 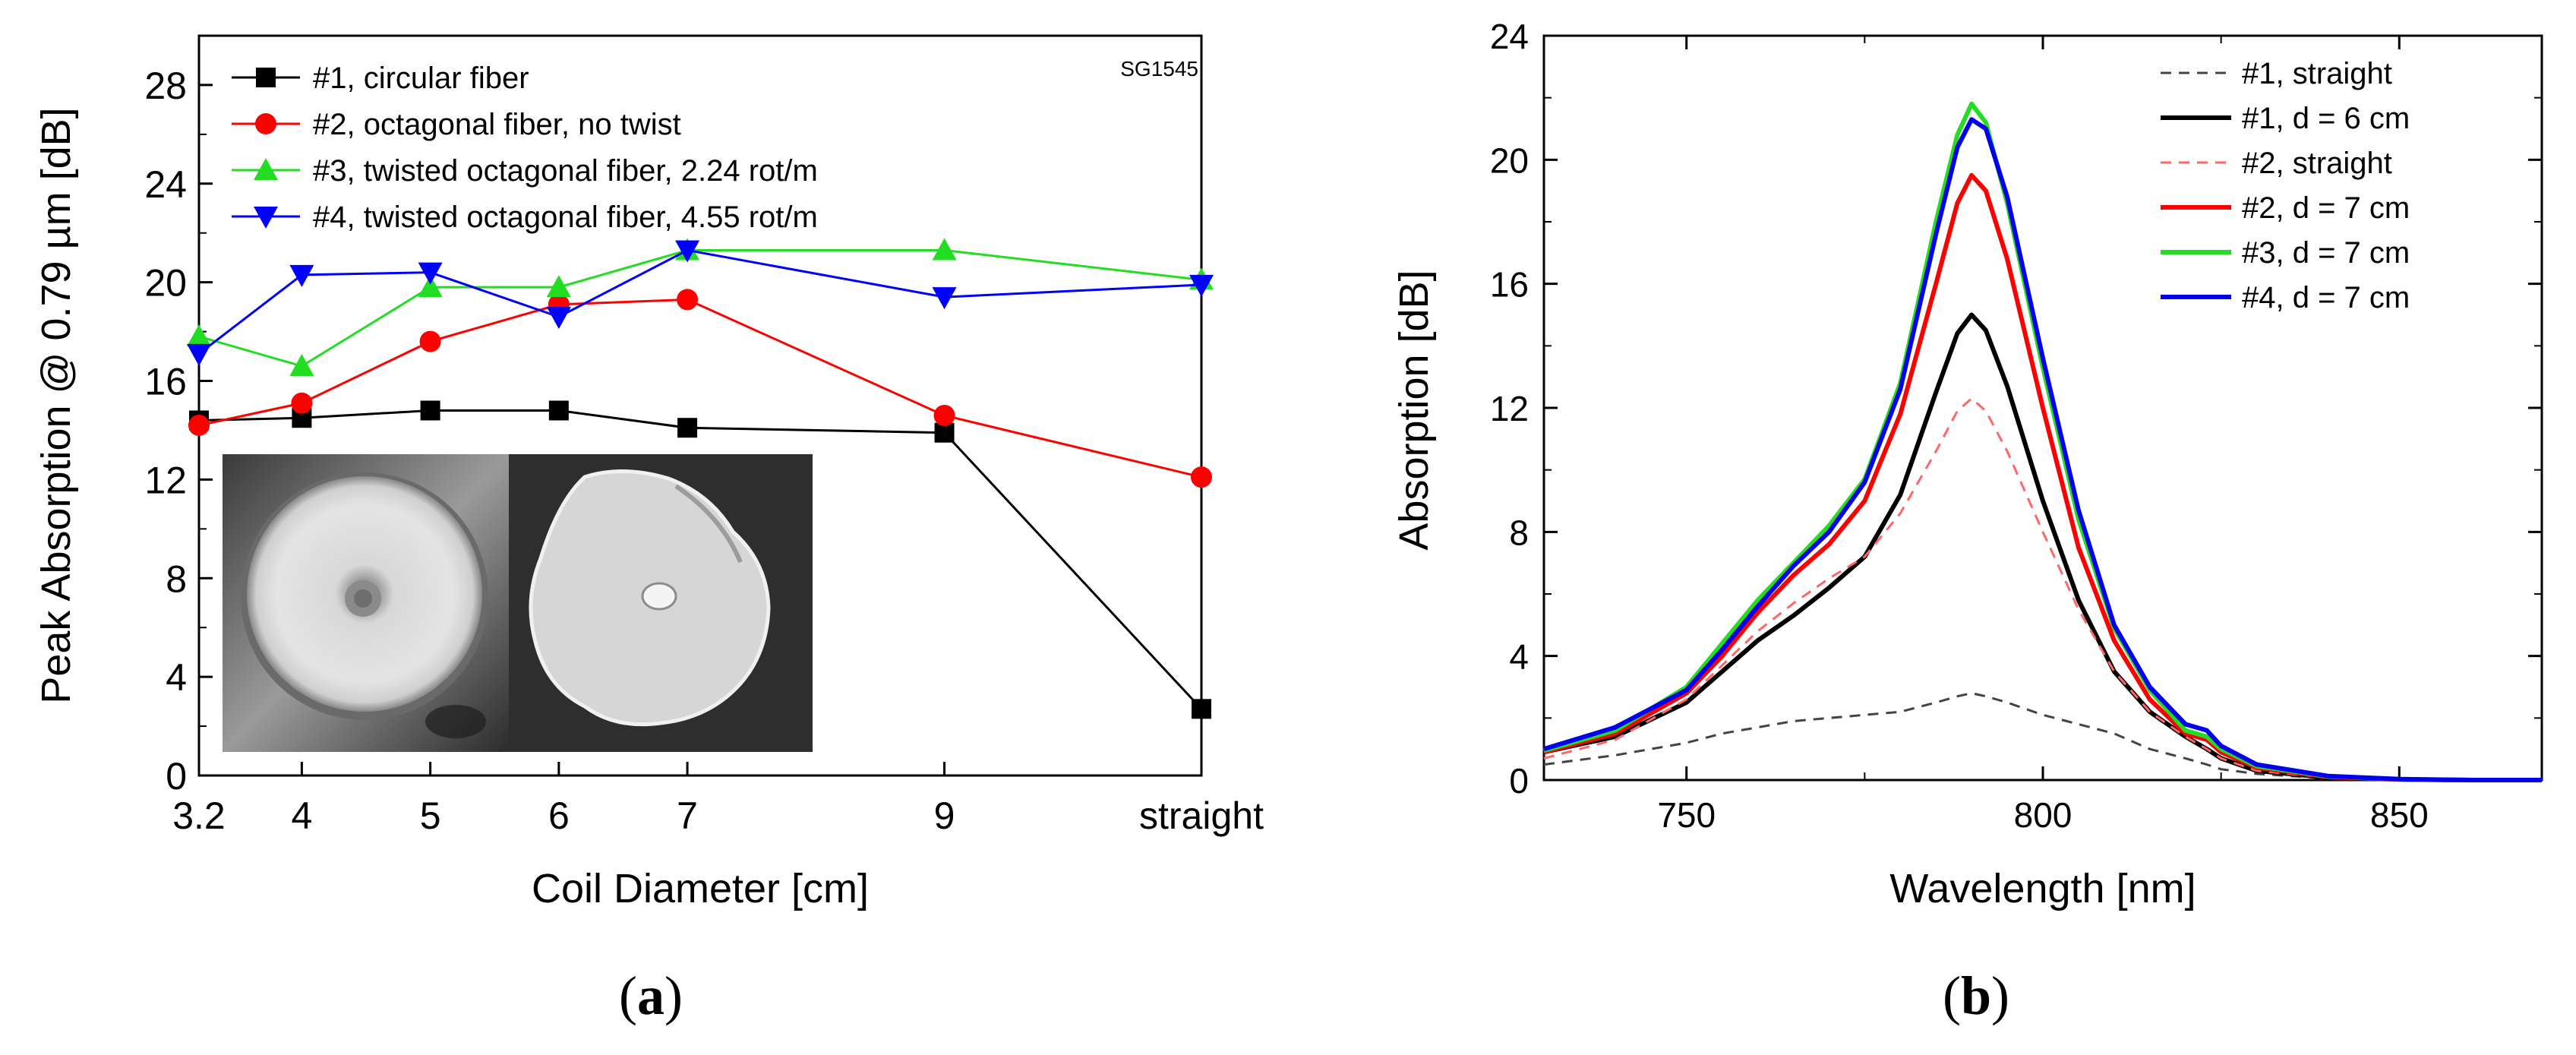 I want to click on panel-a-caption: (a), so click(x=651, y=995).